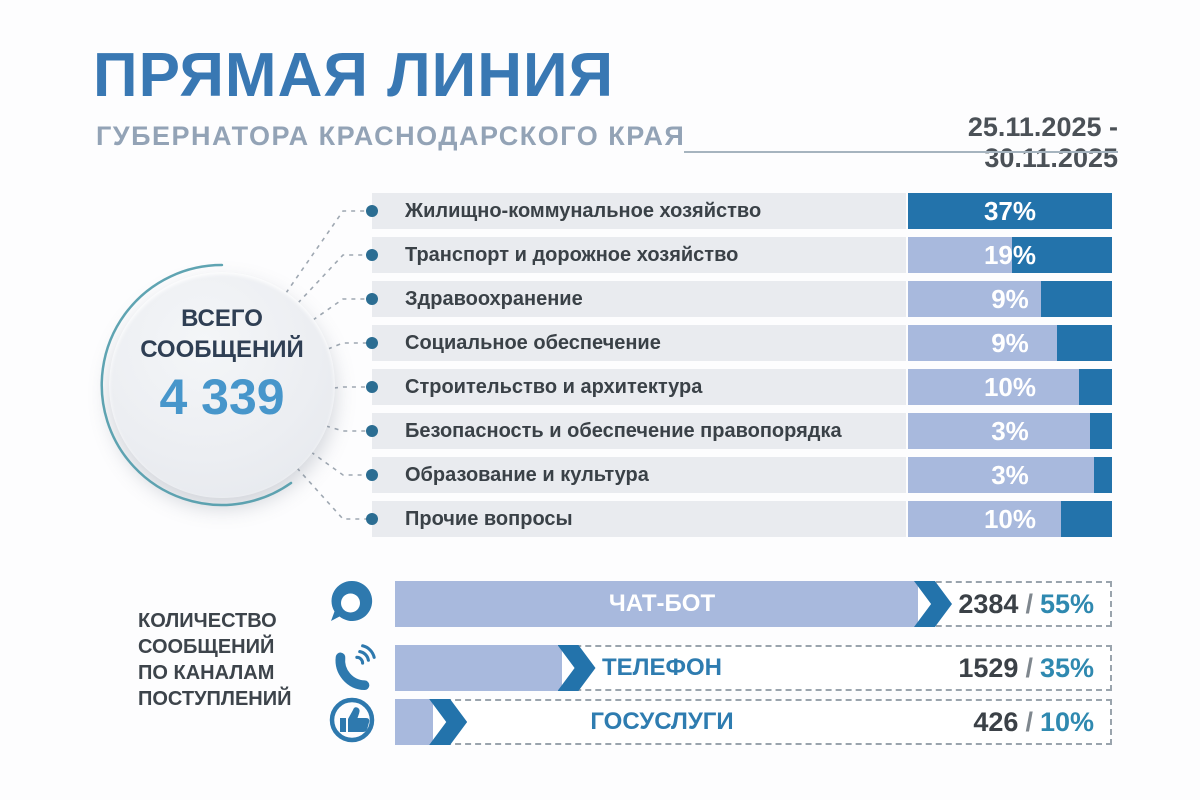 The height and width of the screenshot is (800, 1200). I want to click on page-subtitle: ГУБЕРНАТОРА КРАСНОДАРСКОГО КРАЯ, so click(391, 136).